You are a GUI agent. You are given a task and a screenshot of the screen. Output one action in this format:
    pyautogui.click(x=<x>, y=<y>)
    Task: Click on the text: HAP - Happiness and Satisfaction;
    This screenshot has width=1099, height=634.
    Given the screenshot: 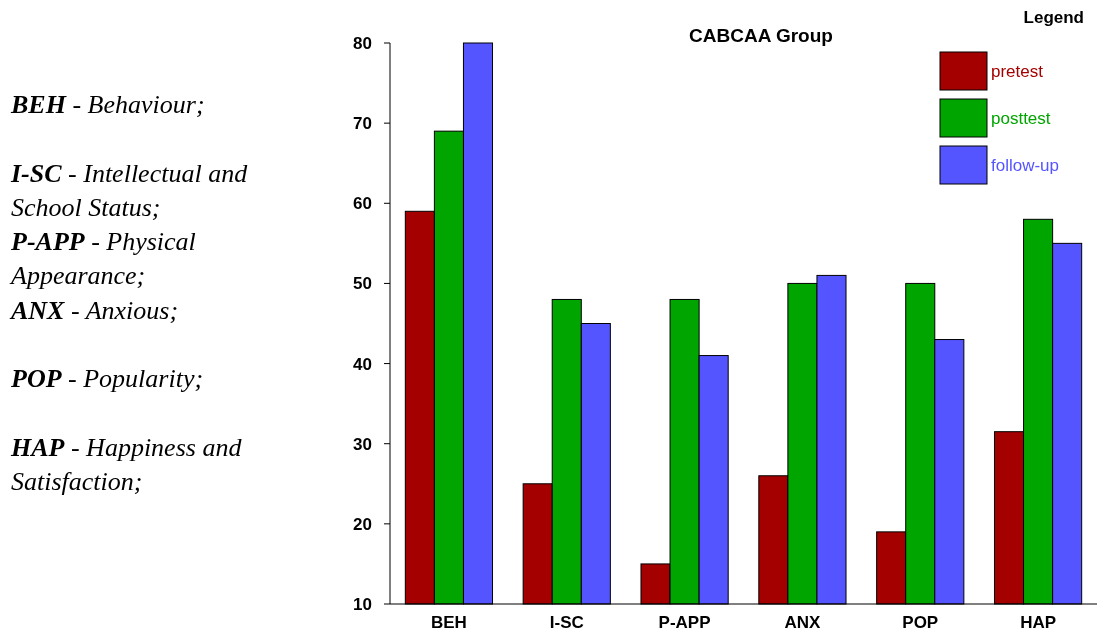 What is the action you would take?
    pyautogui.click(x=126, y=464)
    